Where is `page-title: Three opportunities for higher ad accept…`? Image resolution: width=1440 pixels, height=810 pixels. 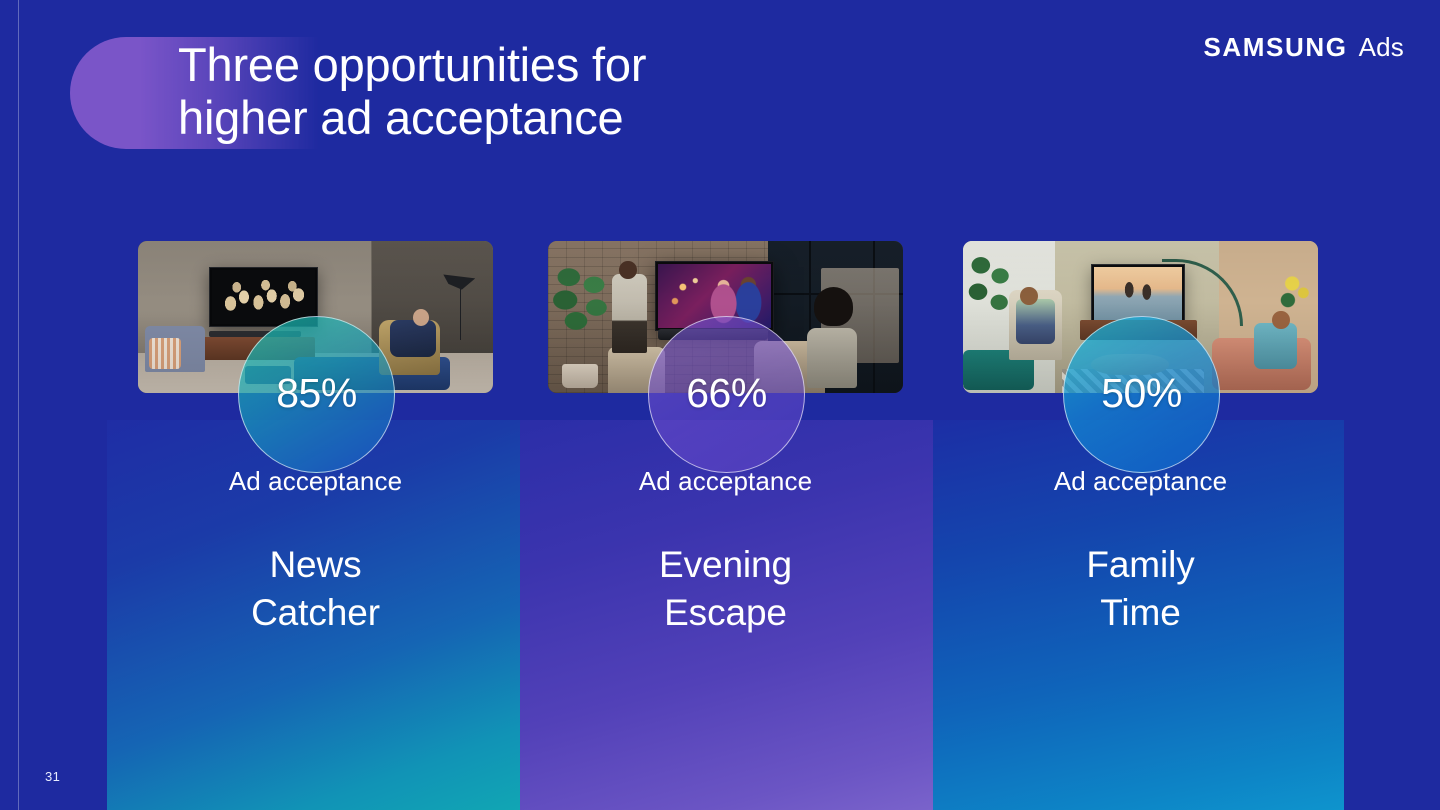
page-title: Three opportunities for higher ad accept… is located at coordinates (588, 91).